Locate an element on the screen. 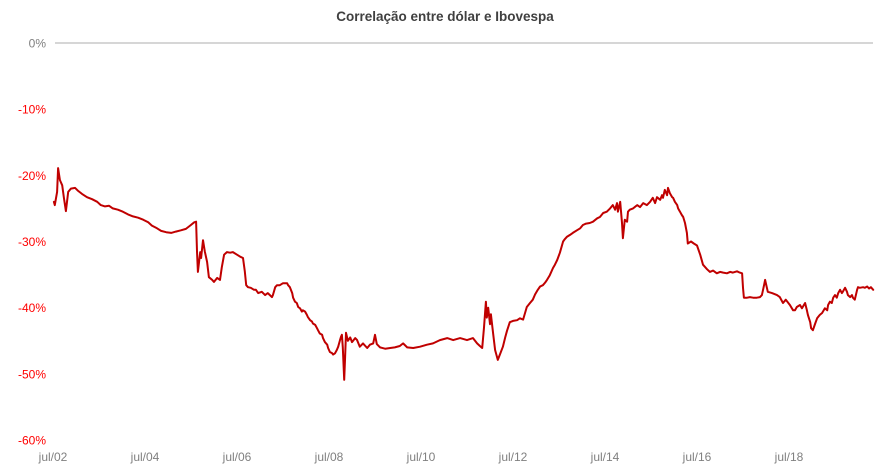 The height and width of the screenshot is (474, 885). x-tick-label: jul/16 is located at coordinates (697, 457).